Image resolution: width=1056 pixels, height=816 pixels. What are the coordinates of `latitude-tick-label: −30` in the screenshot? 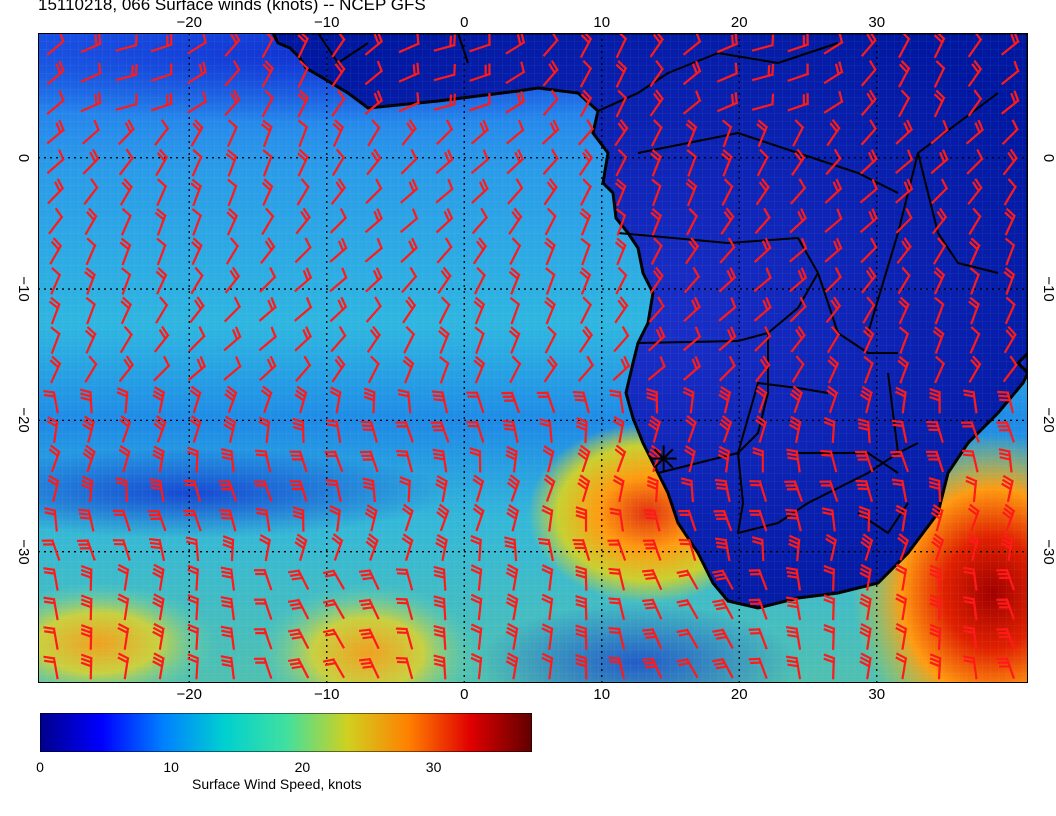 It's located at (23, 551).